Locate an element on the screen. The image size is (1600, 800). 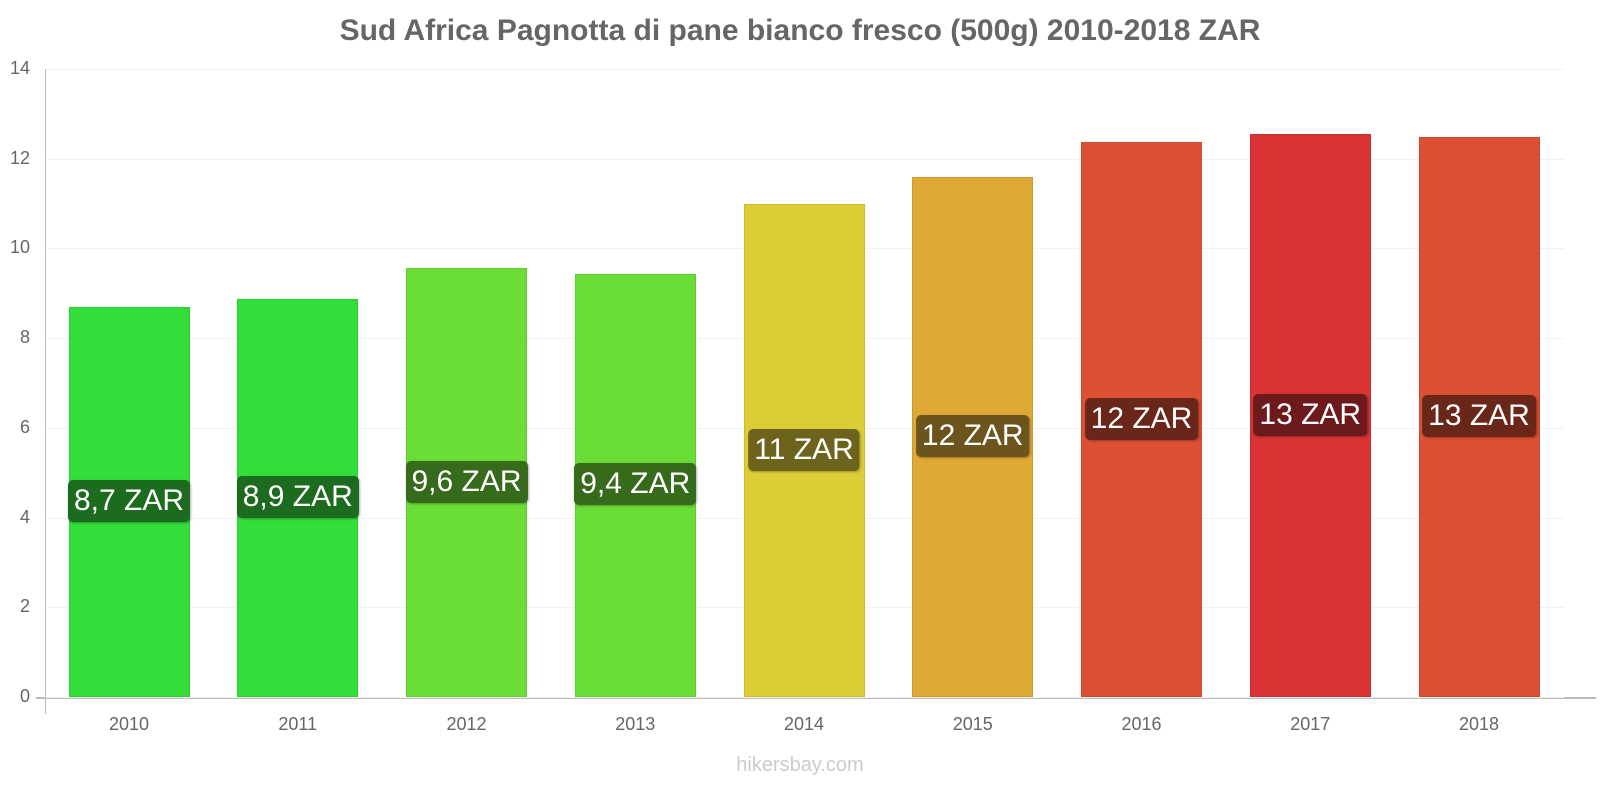
x-axis-line is located at coordinates (816, 698).